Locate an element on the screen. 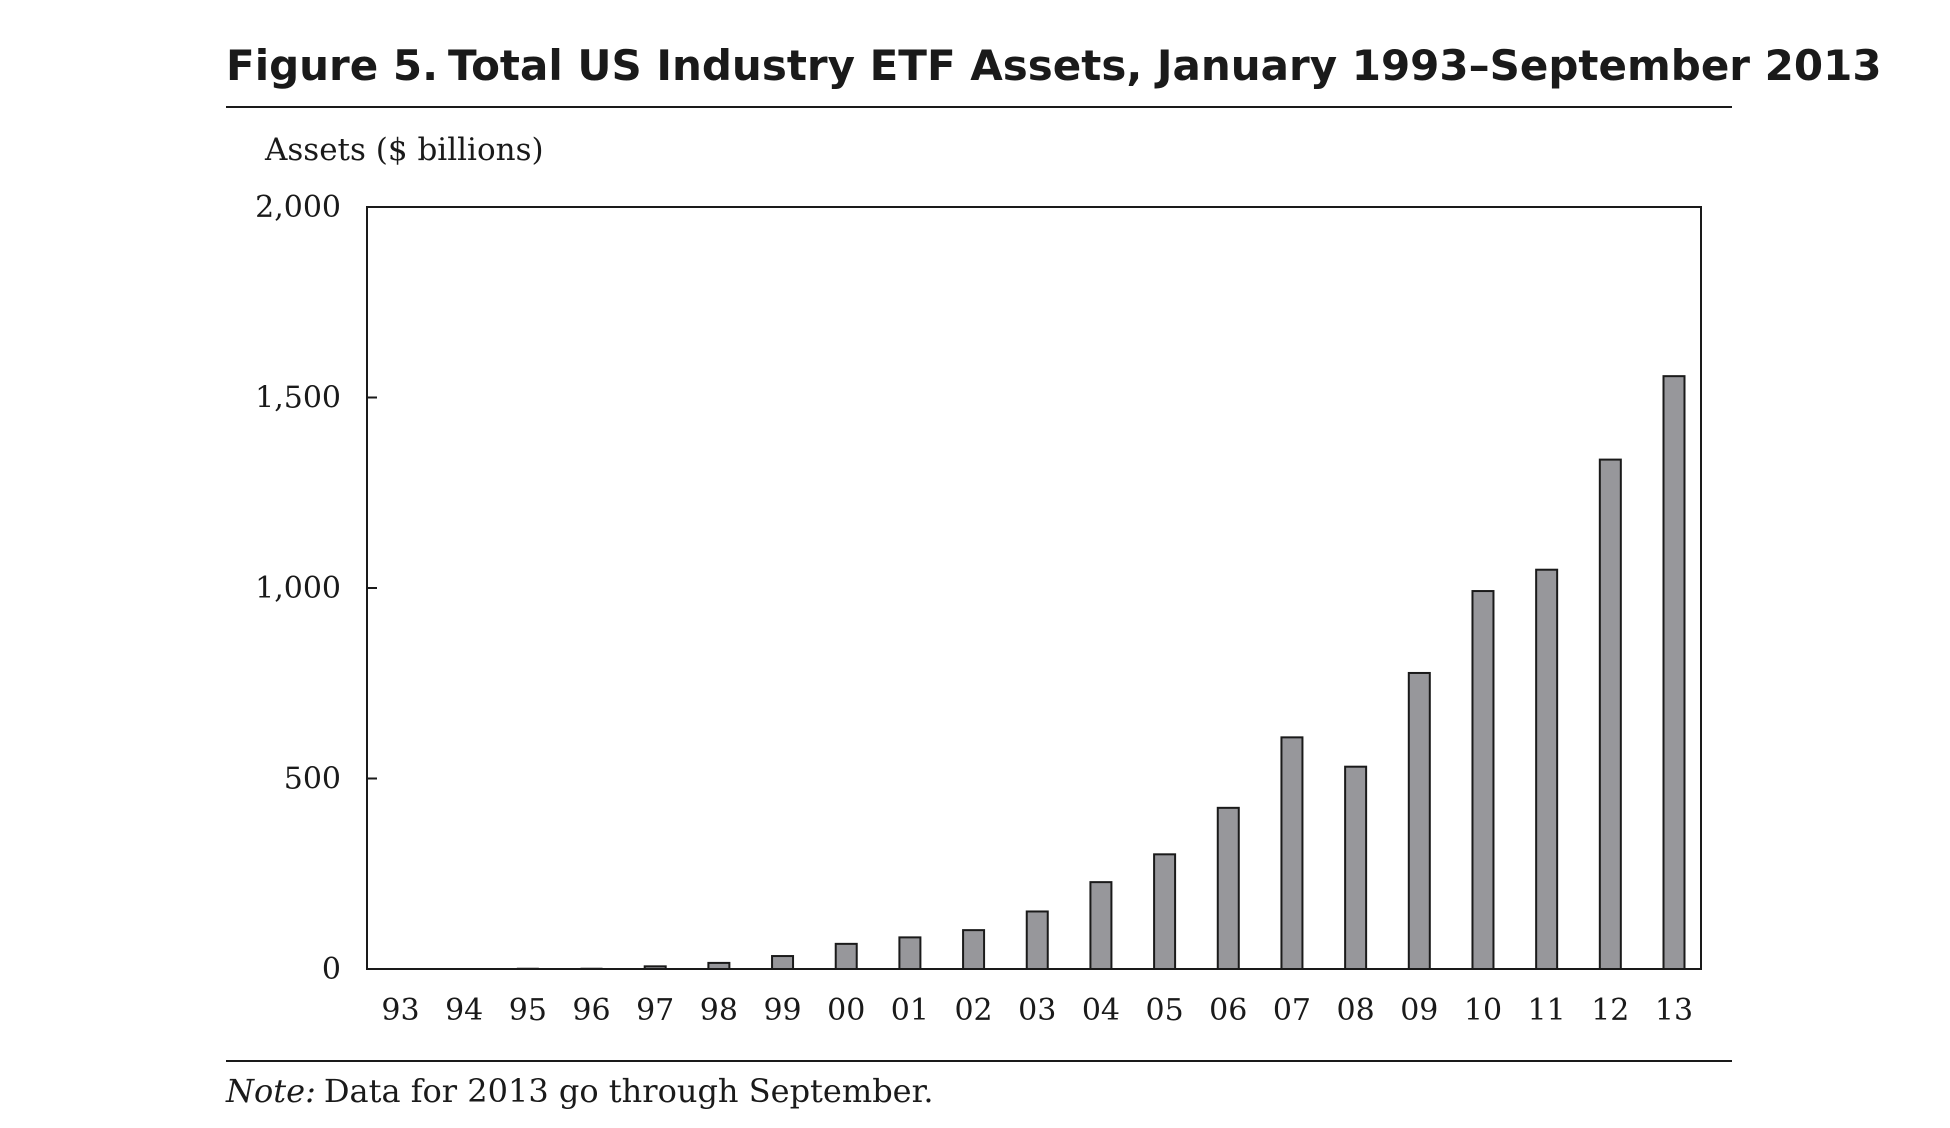 The height and width of the screenshot is (1128, 1950). x-tick-label: 03 is located at coordinates (1037, 1010).